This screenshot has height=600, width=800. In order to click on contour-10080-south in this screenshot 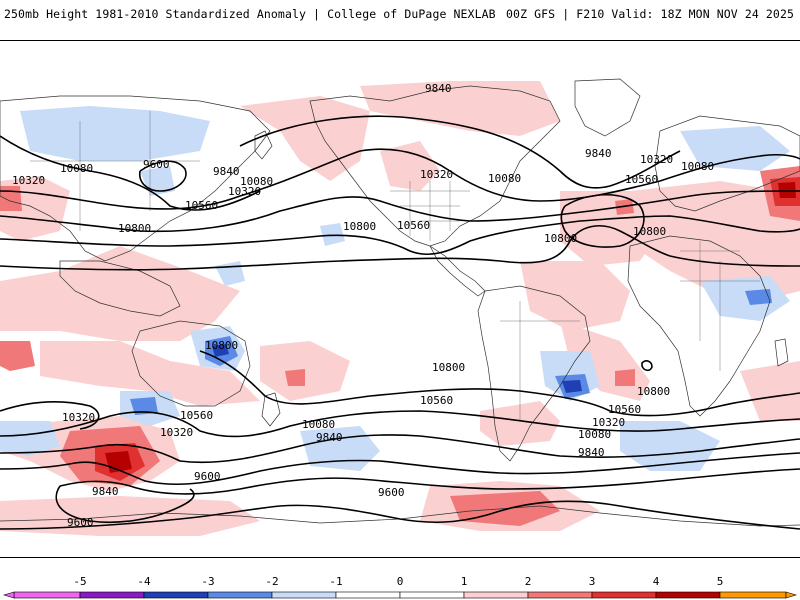, I will do `click(400, 469)`.